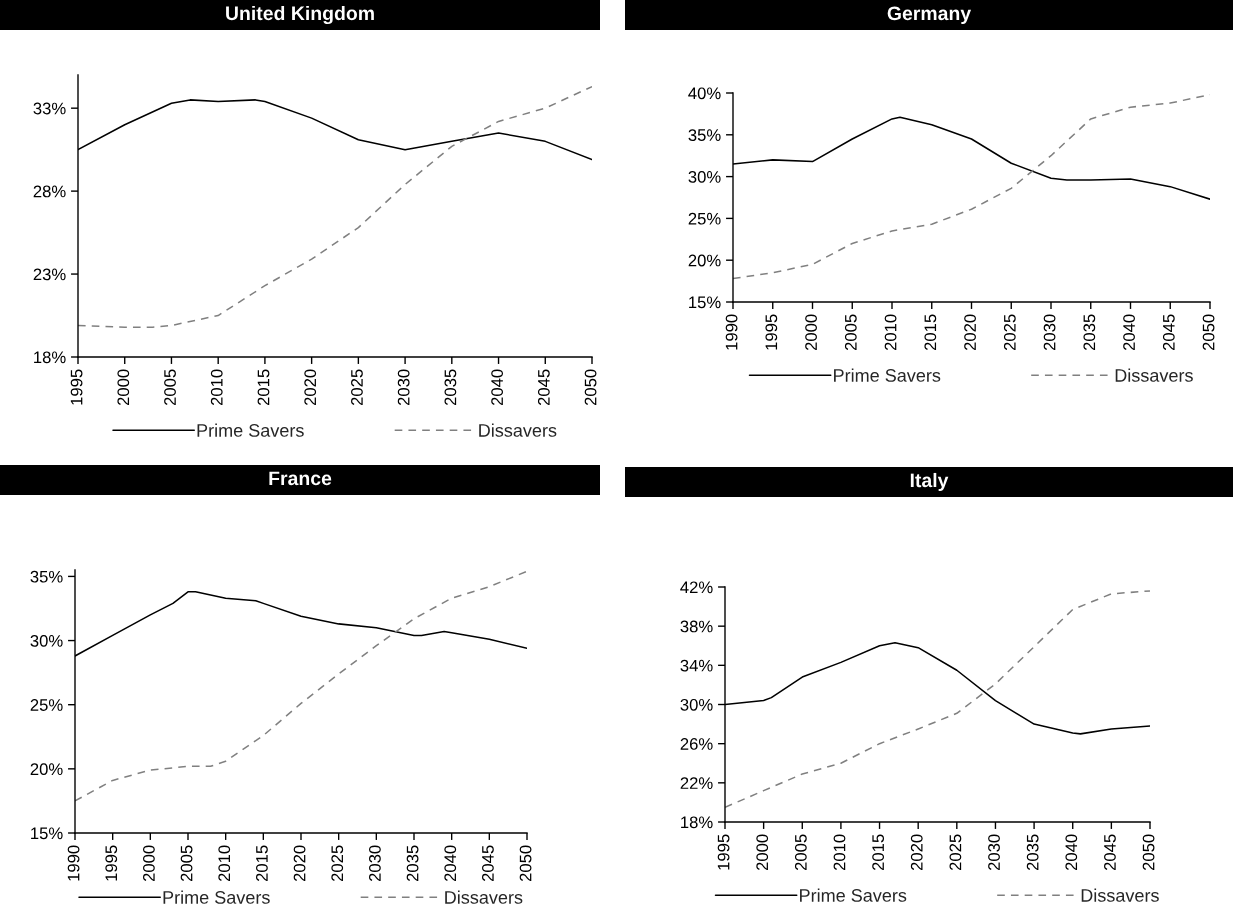 This screenshot has height=915, width=1233. I want to click on y-tick-label: 23%, so click(49, 274).